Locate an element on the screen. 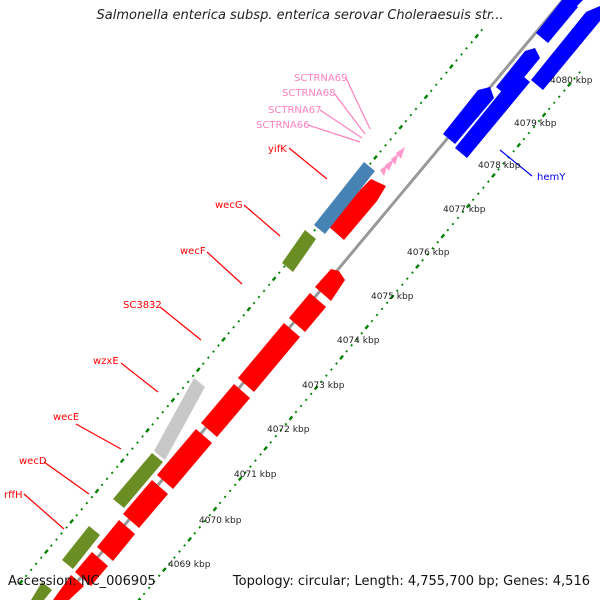 Image resolution: width=600 pixels, height=600 pixels. label-wecG: wecG is located at coordinates (229, 205).